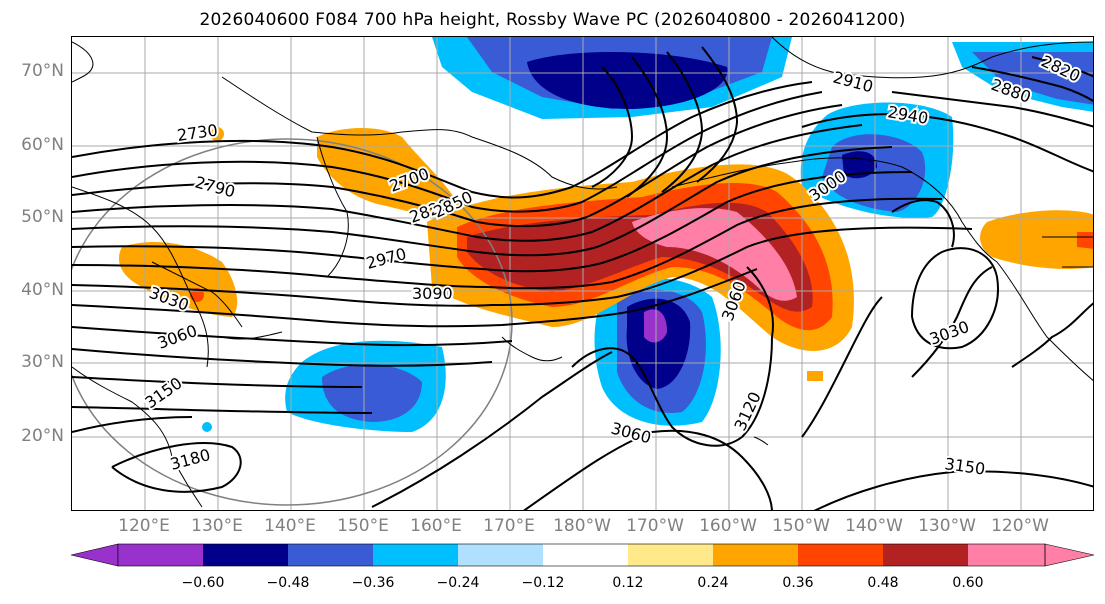  What do you see at coordinates (177, 337) in the screenshot?
I see `contour-label-3060-west: 3060` at bounding box center [177, 337].